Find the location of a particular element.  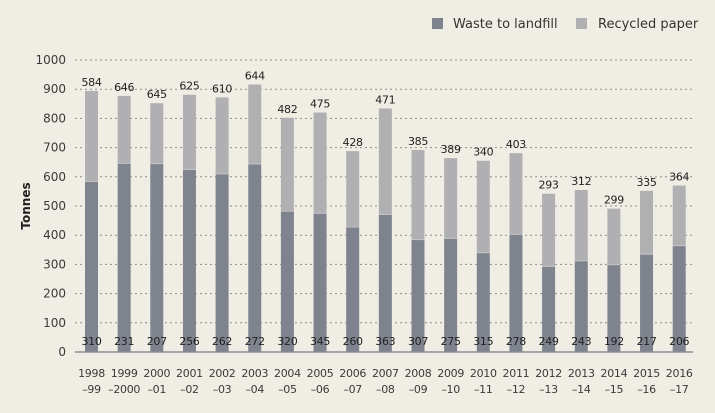

label-recycled-paper-7: 345 is located at coordinates (320, 341).